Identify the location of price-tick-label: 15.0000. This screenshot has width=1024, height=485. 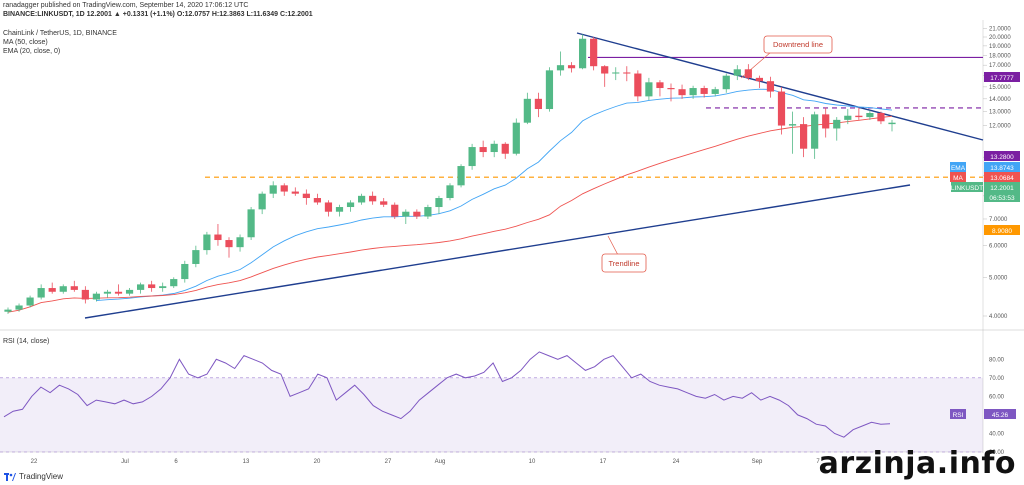
(1000, 88).